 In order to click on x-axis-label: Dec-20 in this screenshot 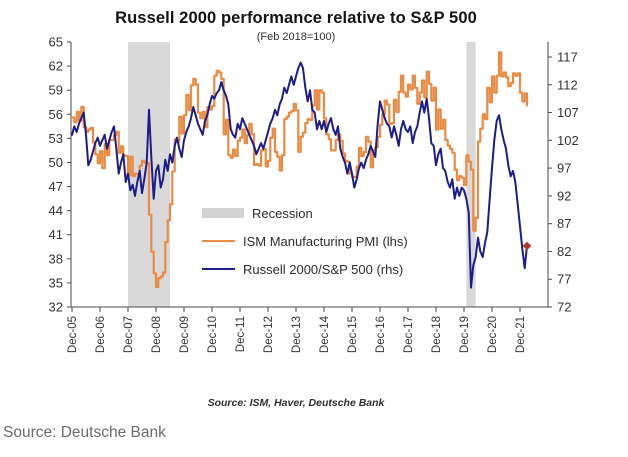, I will do `click(493, 334)`.